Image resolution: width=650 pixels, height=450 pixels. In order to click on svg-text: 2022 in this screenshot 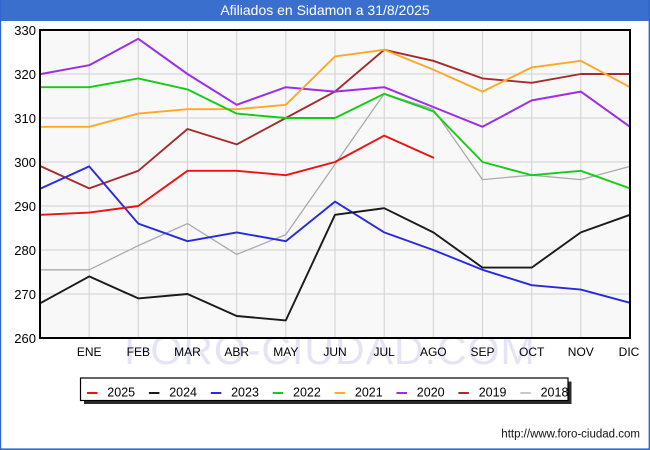, I will do `click(307, 393)`.